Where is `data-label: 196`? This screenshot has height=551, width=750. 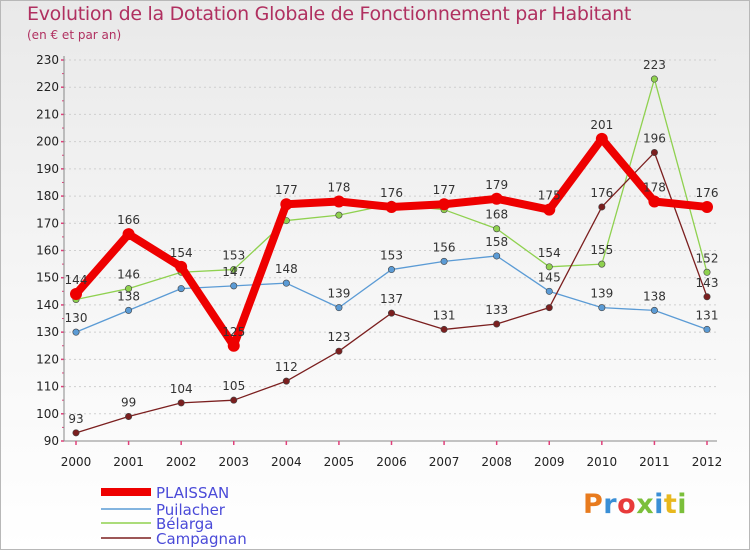 data-label: 196 is located at coordinates (654, 139).